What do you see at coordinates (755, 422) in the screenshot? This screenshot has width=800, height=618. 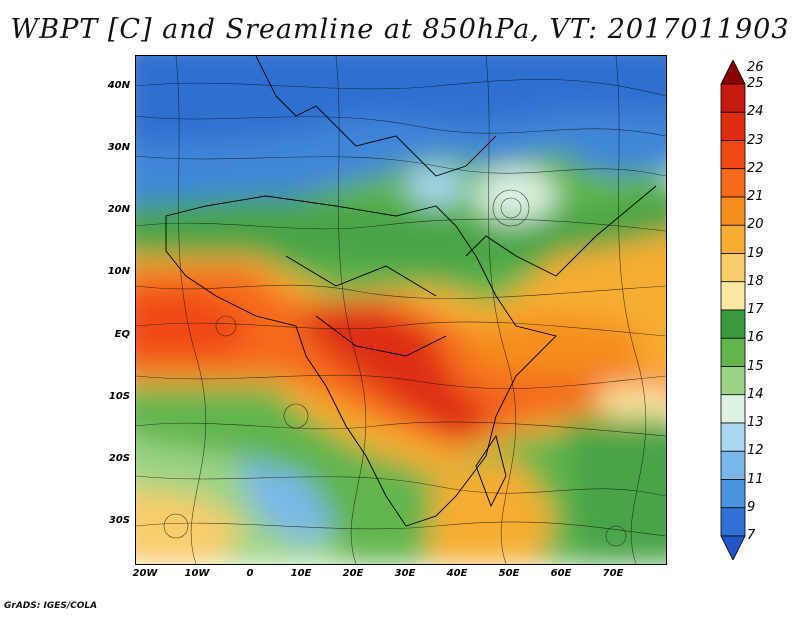 I see `colorbar-label: 13` at bounding box center [755, 422].